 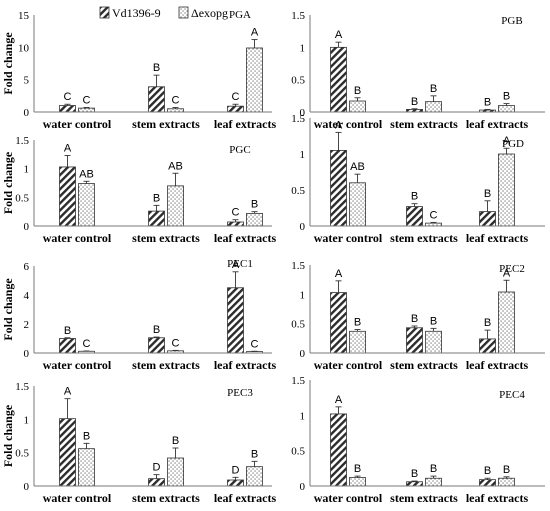 What do you see at coordinates (240, 15) in the screenshot?
I see `panel-title: PGA` at bounding box center [240, 15].